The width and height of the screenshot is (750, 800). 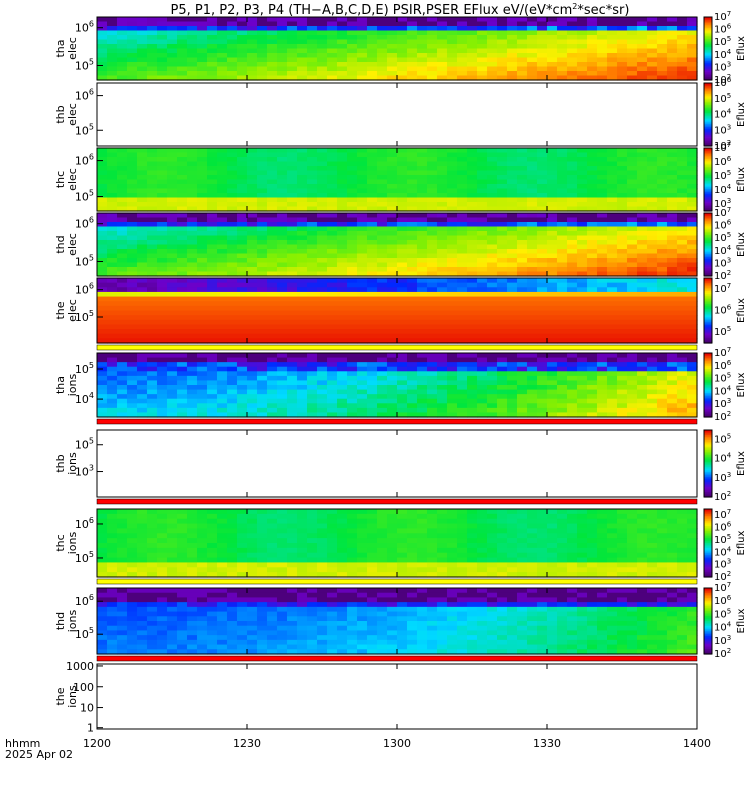 I want to click on colorbar-tick-label: 107, so click(x=722, y=16).